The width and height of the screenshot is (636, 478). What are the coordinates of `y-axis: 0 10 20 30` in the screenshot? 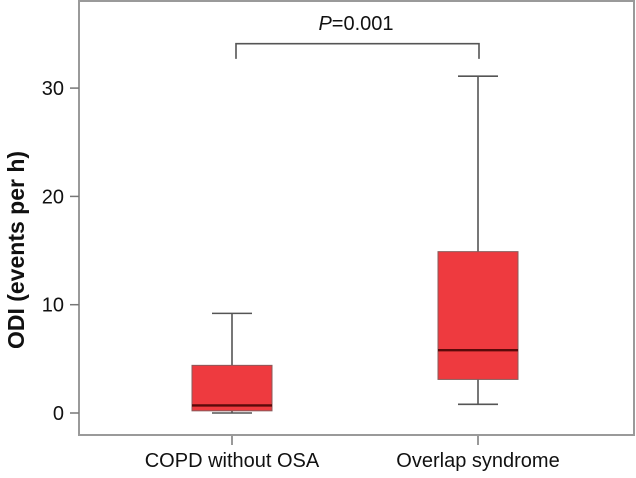 It's located at (60, 251).